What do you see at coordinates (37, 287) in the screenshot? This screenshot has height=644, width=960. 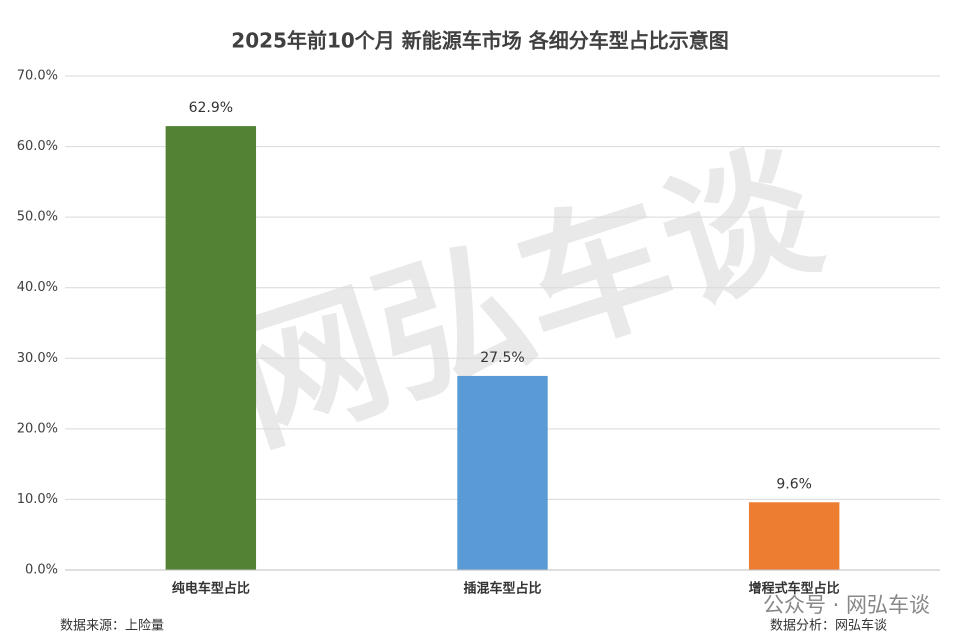 I see `y-tick-label: 40.0%` at bounding box center [37, 287].